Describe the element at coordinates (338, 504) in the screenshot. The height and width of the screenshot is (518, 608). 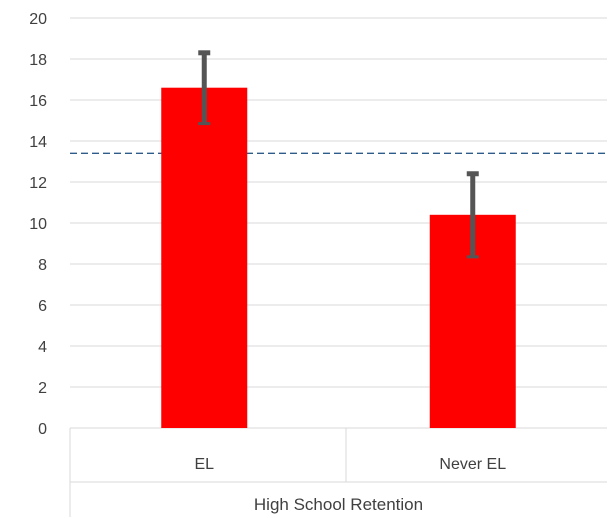
I see `group-axis-label: High School Retention` at that location.